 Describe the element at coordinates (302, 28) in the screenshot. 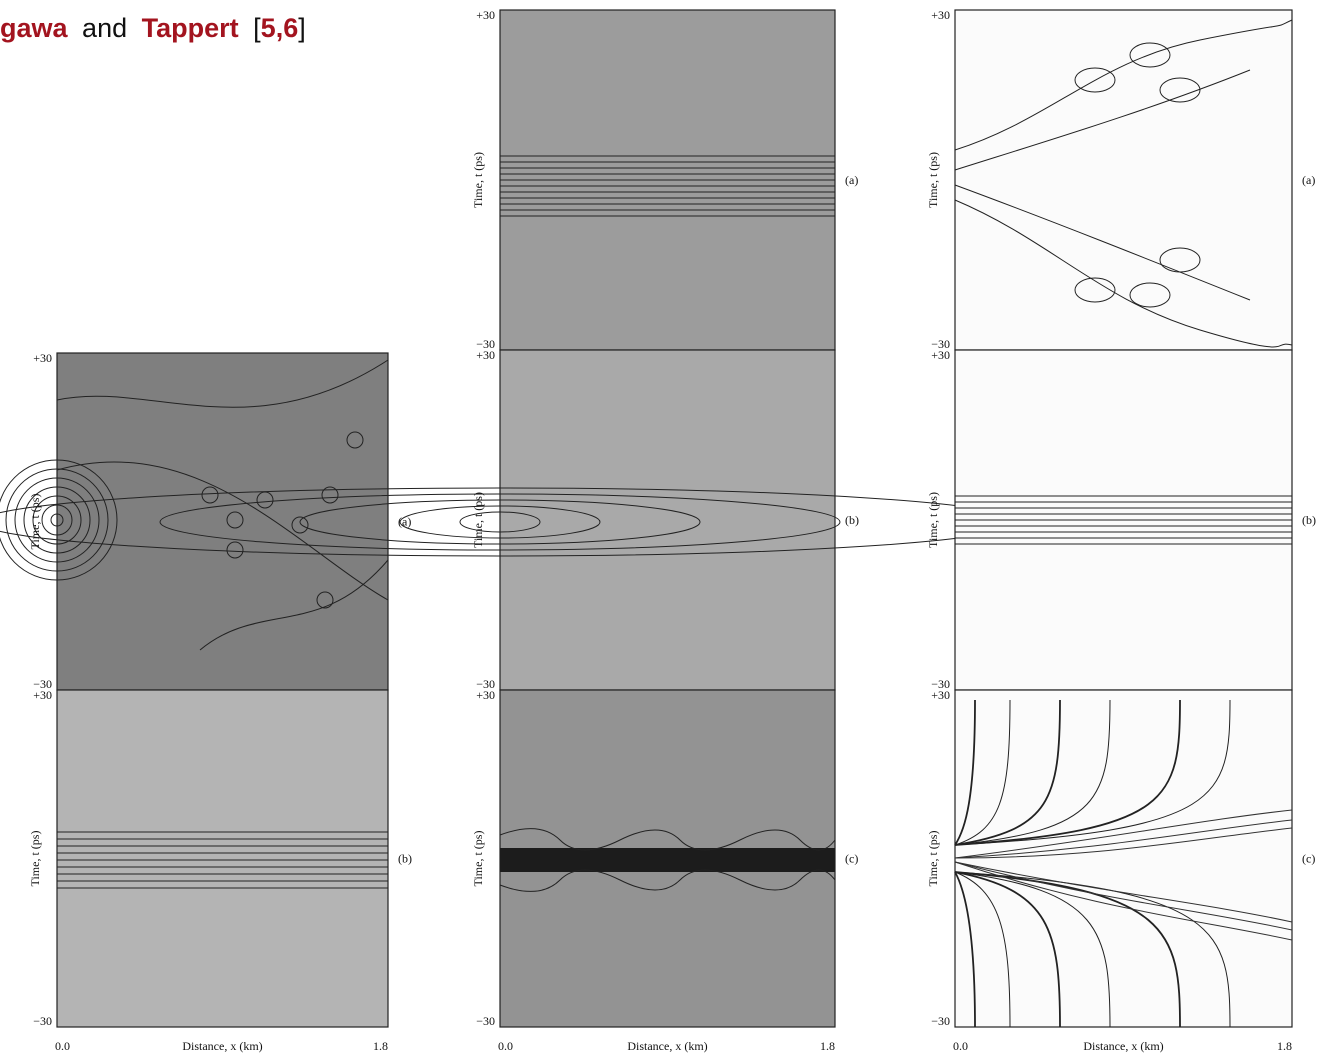

I see `bracket: ]` at that location.